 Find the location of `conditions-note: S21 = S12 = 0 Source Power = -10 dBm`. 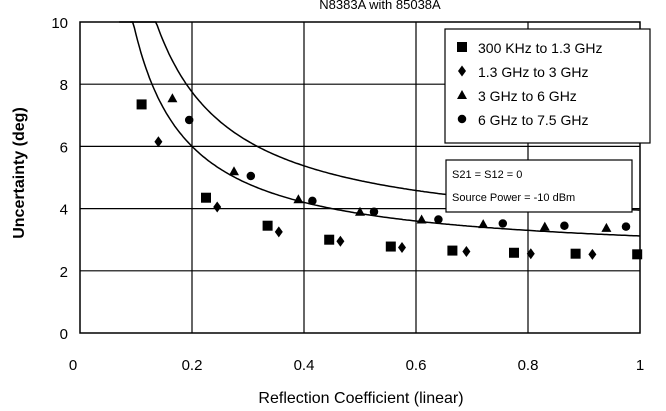

conditions-note: S21 = S12 = 0 Source Power = -10 dBm is located at coordinates (539, 186).